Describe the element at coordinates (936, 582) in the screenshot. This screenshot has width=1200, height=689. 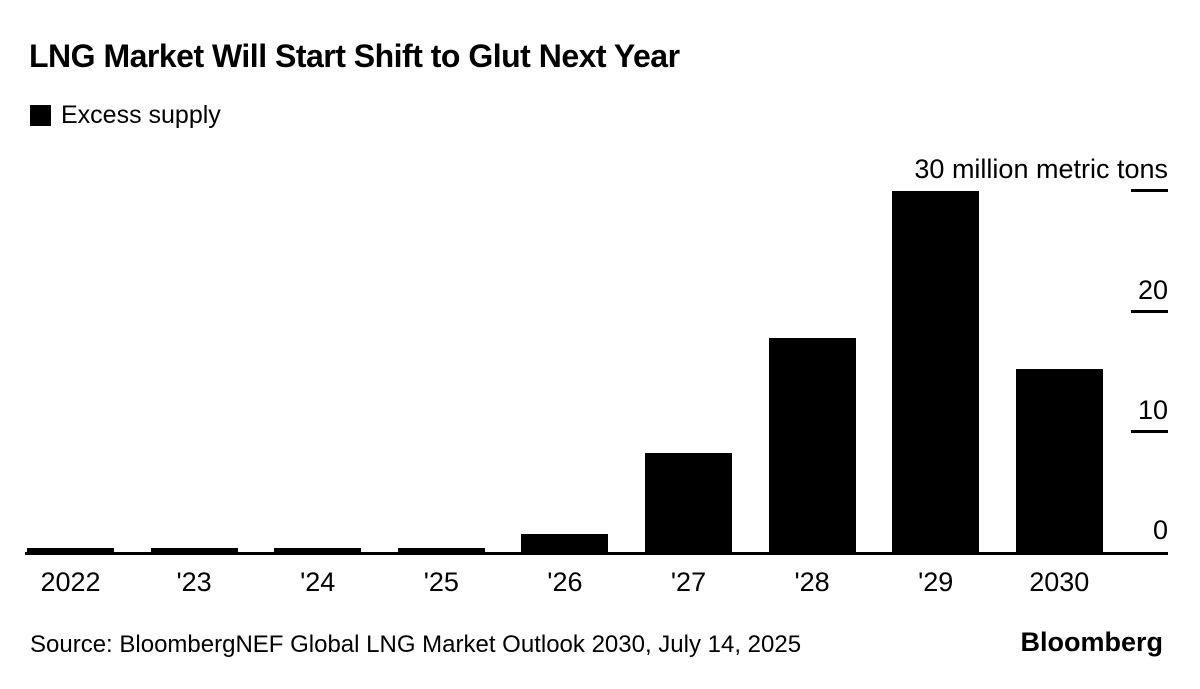
I see `x-axis-label-29: '29` at that location.